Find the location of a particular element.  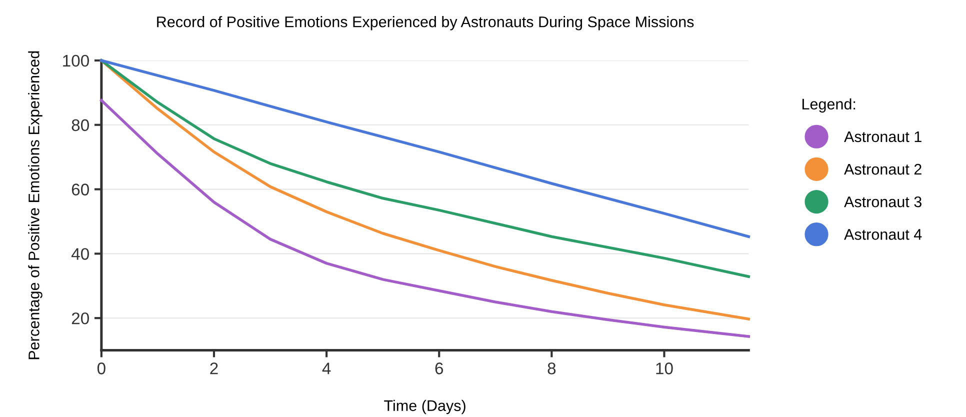

y-axis-title: Percentage of Positive Emotions Experienced is located at coordinates (35, 205).